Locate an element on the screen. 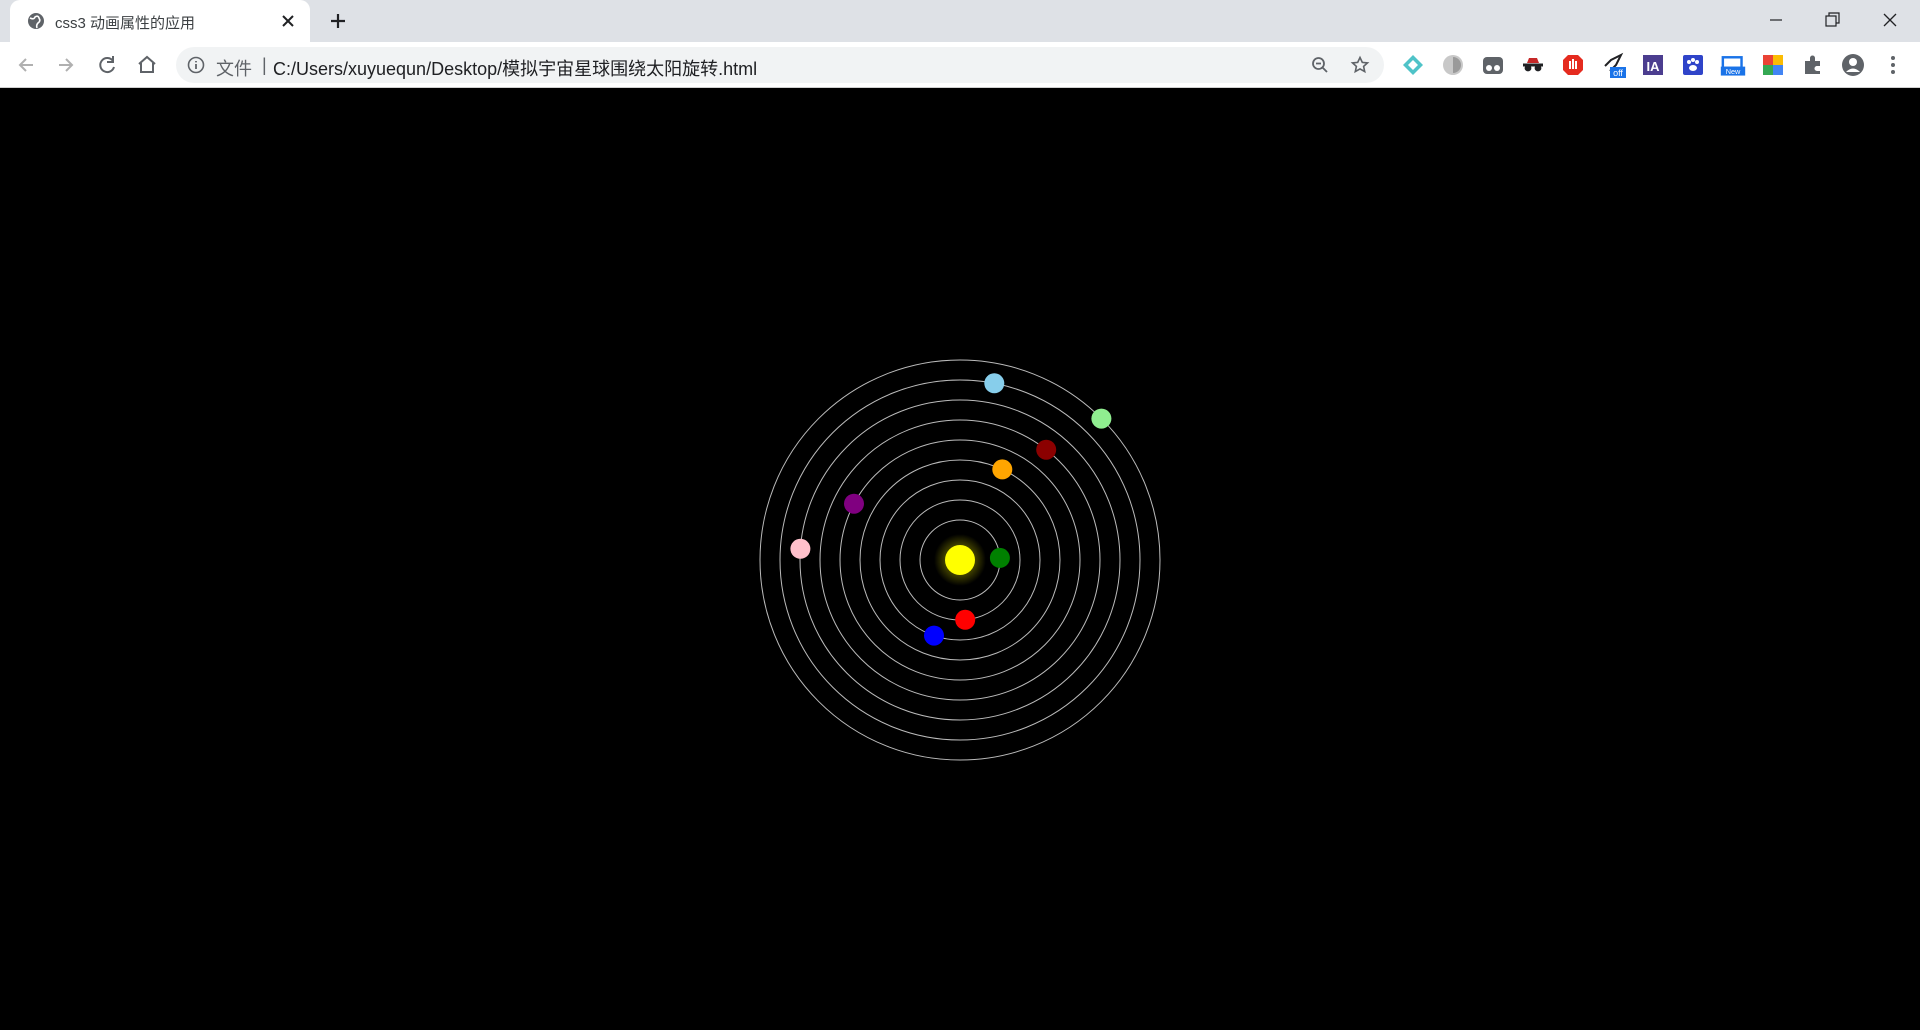 The height and width of the screenshot is (1030, 1920). planet-lightgreen is located at coordinates (1101, 418).